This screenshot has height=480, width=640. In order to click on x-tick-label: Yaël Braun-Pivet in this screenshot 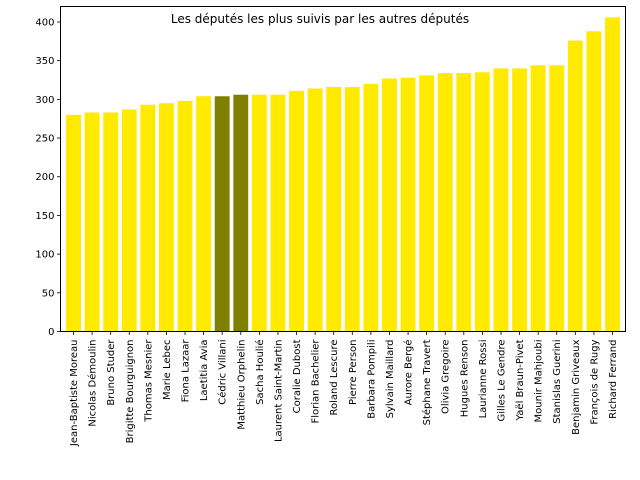, I will do `click(520, 380)`.